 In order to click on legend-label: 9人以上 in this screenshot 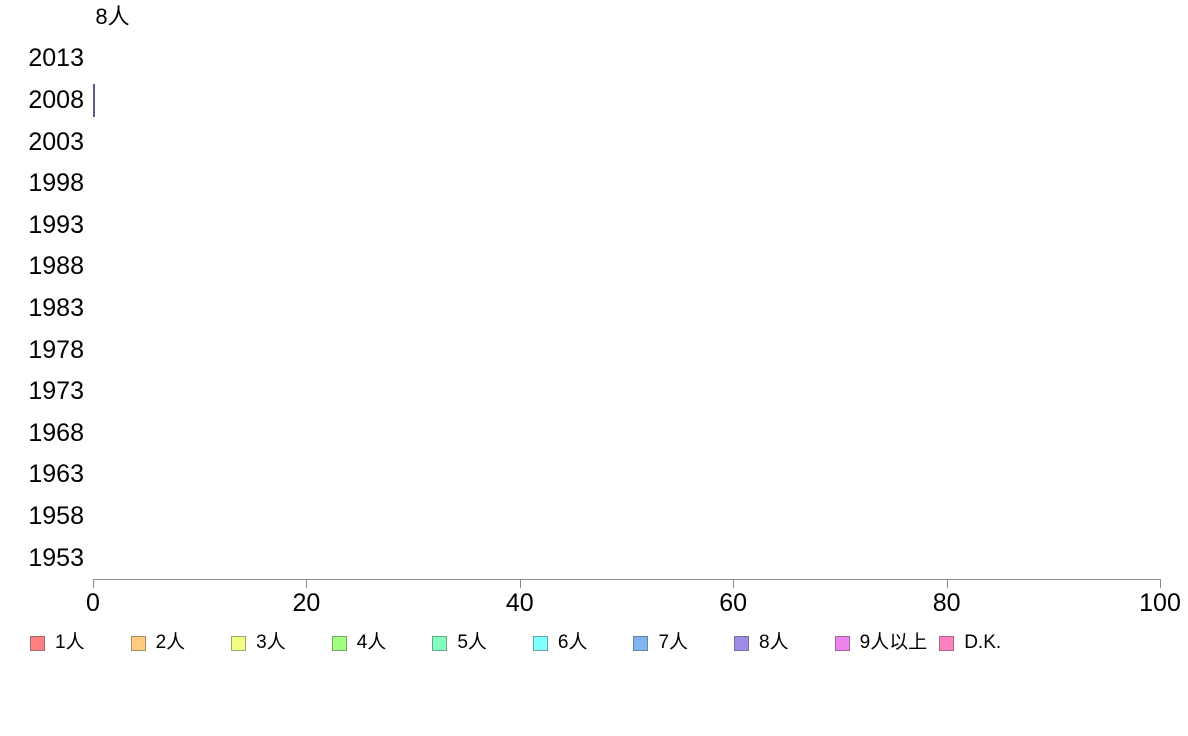, I will do `click(893, 642)`.